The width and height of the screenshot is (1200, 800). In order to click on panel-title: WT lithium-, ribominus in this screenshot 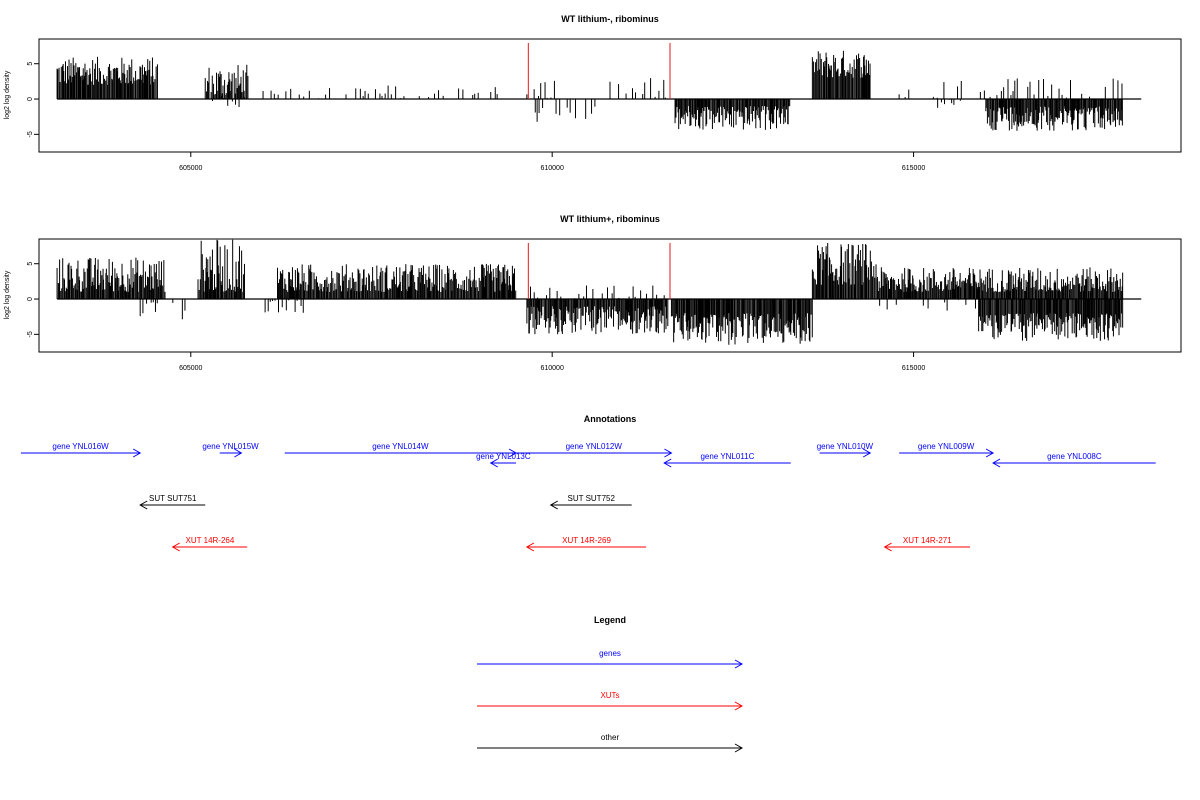, I will do `click(610, 19)`.